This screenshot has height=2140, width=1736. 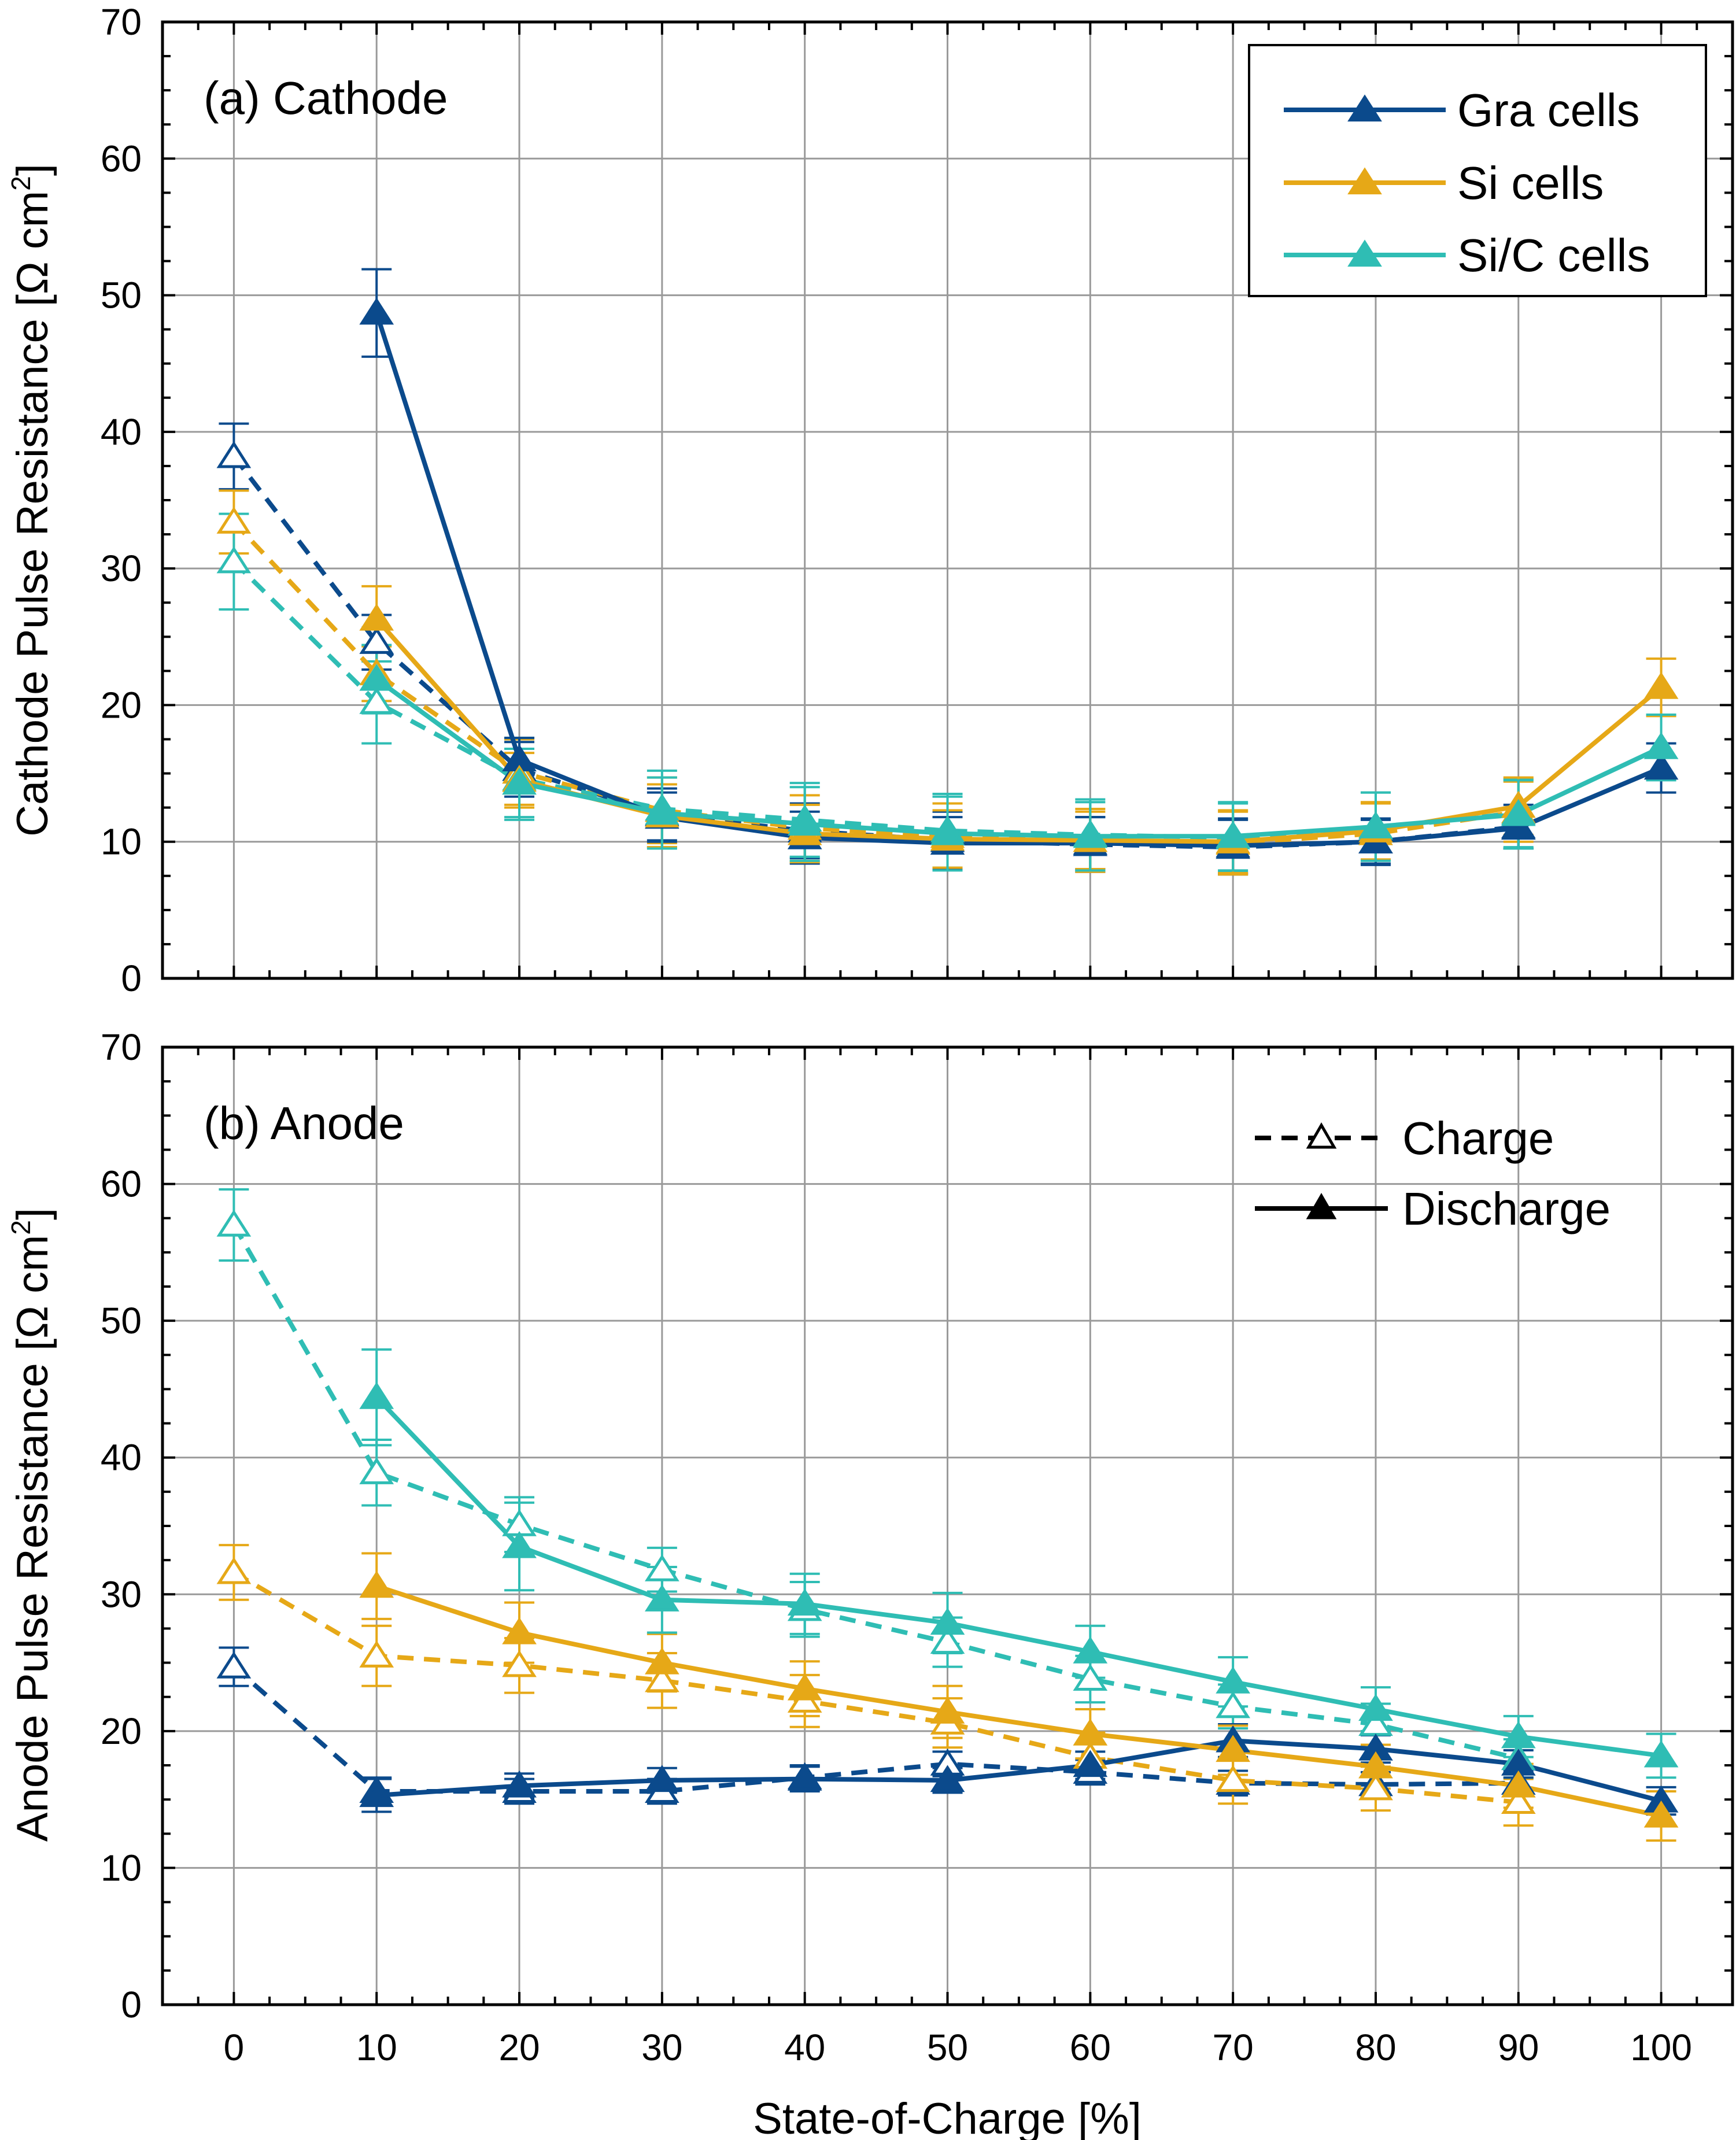 I want to click on x-tick-label-10: 10, so click(x=376, y=2048).